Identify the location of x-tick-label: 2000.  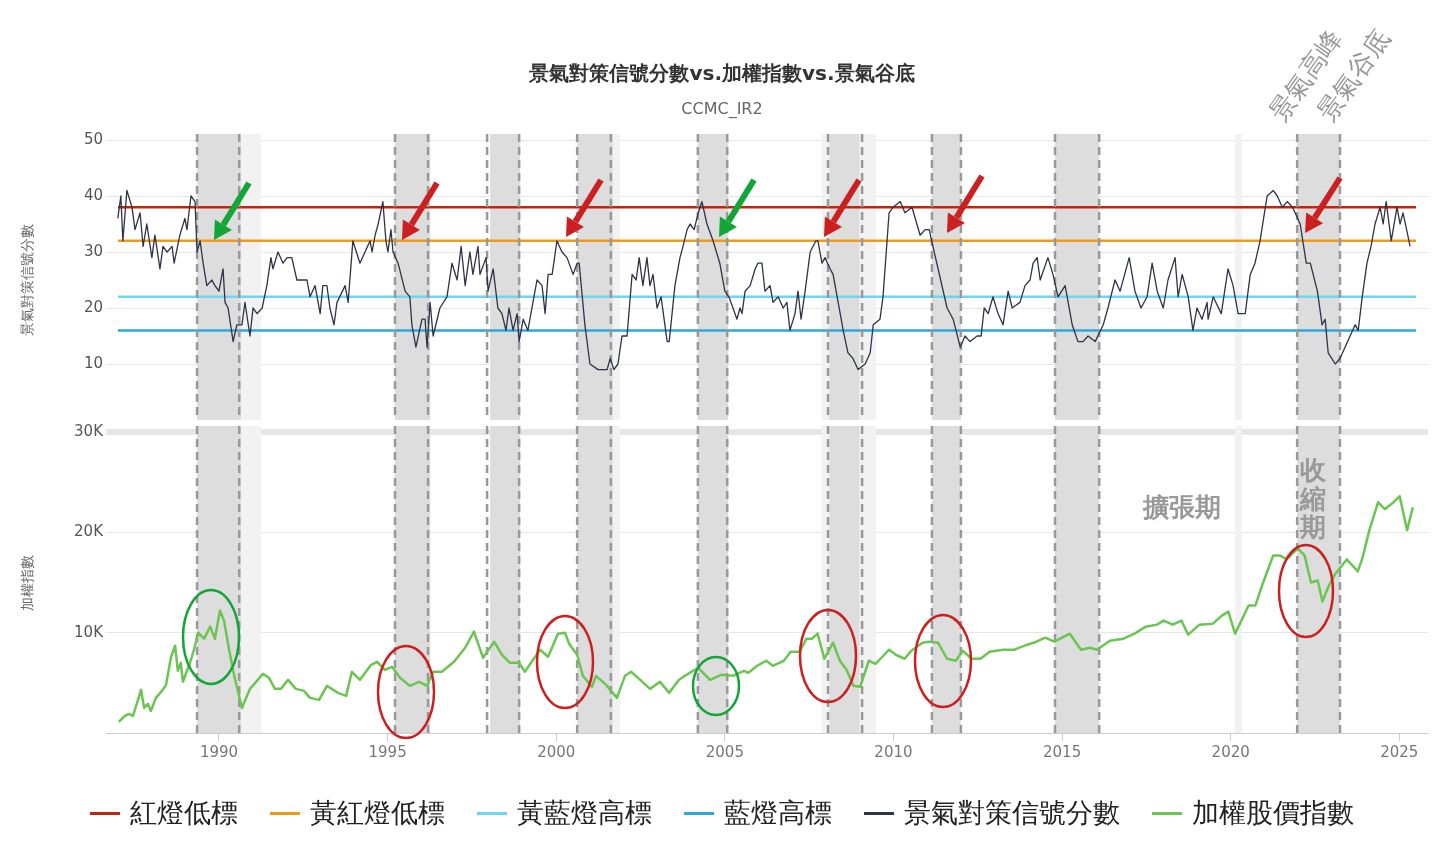
(556, 751).